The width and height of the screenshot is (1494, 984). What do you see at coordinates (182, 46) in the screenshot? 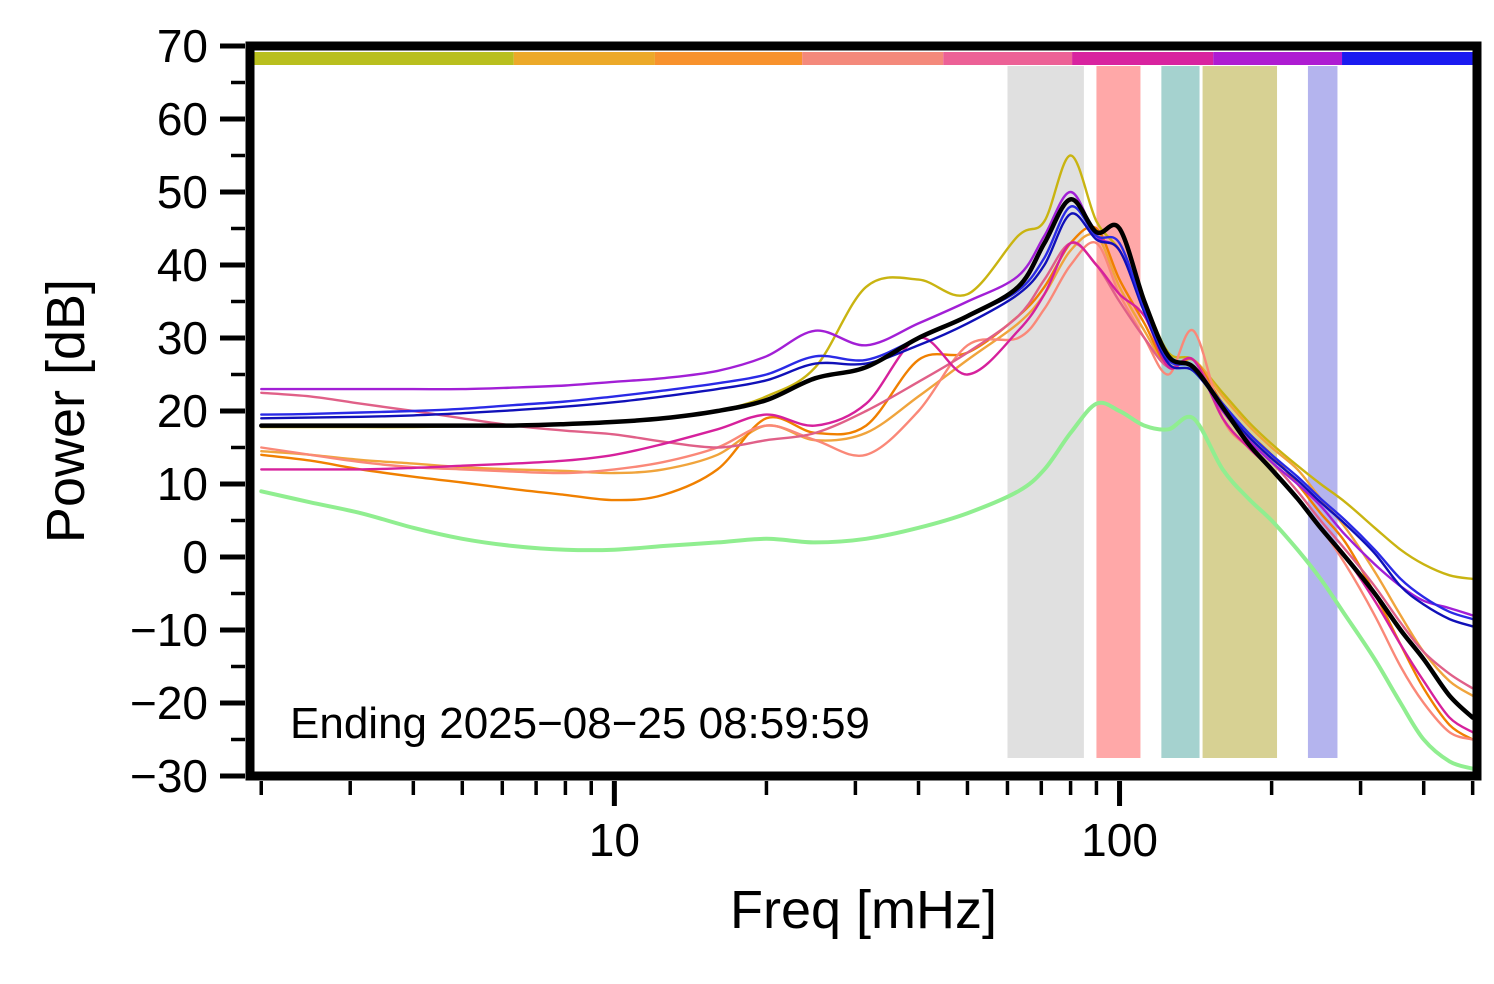
I see `y-tick-label: 70` at bounding box center [182, 46].